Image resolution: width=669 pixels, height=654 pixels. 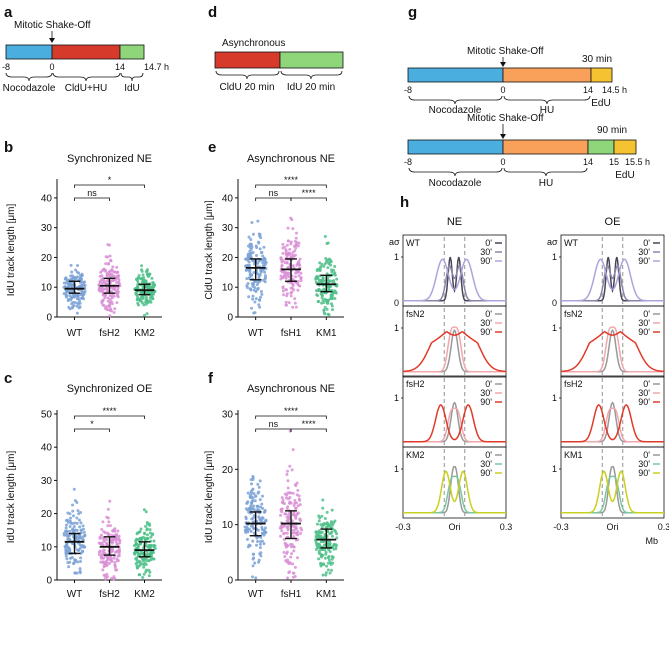 I want to click on x-tick-label: fsH2, so click(x=109, y=594).